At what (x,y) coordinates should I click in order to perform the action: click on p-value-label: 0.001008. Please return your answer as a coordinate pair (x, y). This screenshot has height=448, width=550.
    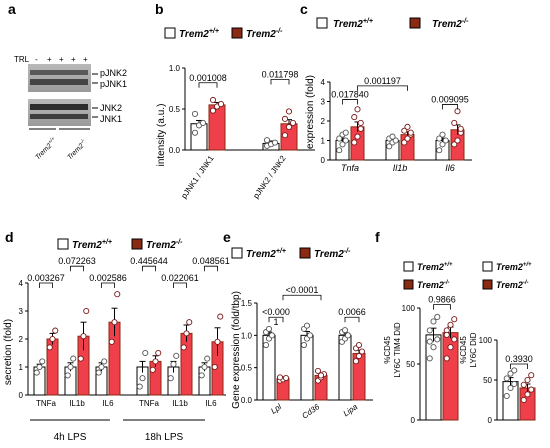
    Looking at the image, I should click on (208, 78).